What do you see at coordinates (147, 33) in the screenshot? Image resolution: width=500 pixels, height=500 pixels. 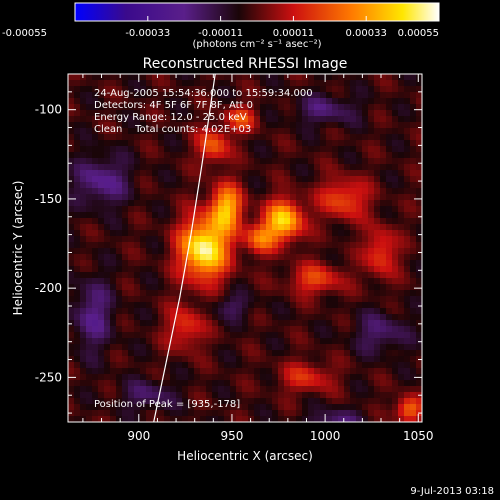 I see `colorbar-tick-label: -0.00033` at bounding box center [147, 33].